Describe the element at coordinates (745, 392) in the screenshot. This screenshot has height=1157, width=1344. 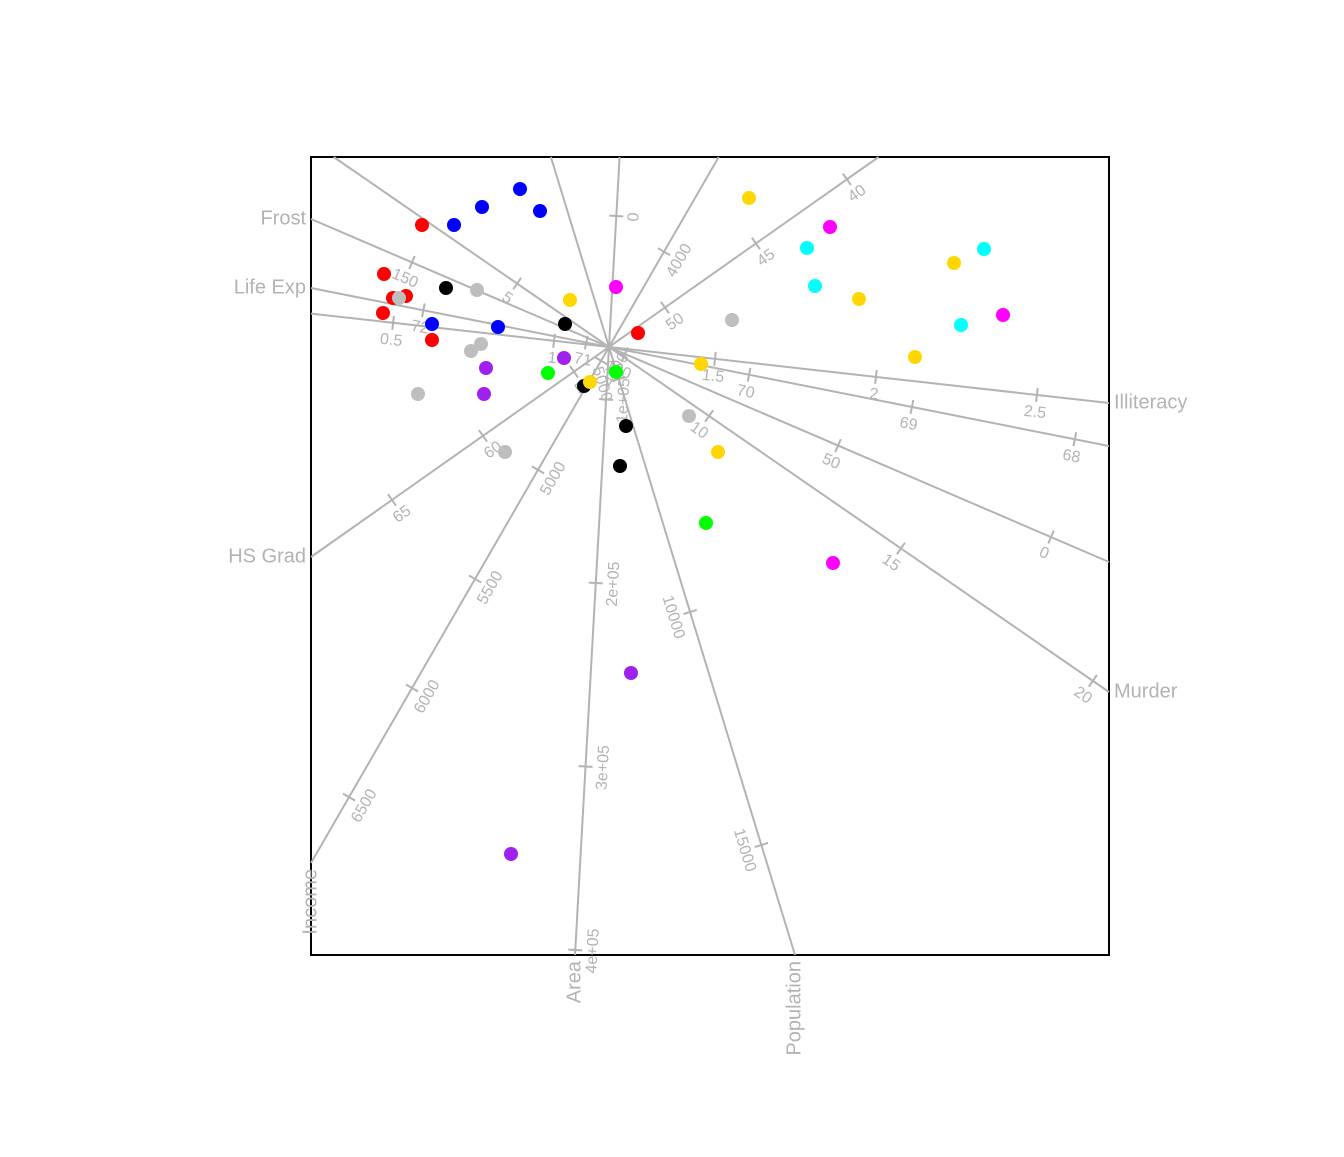
I see `axis-tick-label: 70` at that location.